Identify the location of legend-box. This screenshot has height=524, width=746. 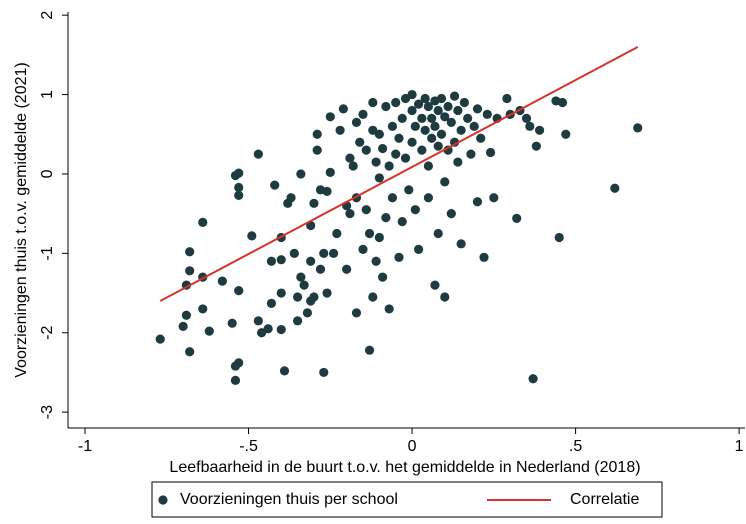
(407, 499).